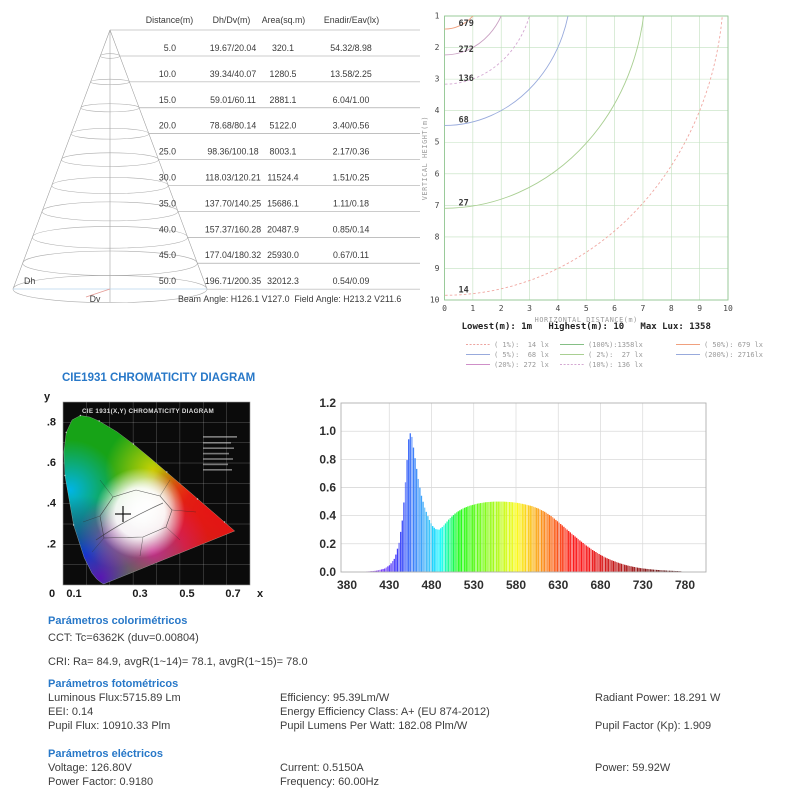  What do you see at coordinates (233, 281) in the screenshot?
I see `svg-text: 196.71/200.35` at bounding box center [233, 281].